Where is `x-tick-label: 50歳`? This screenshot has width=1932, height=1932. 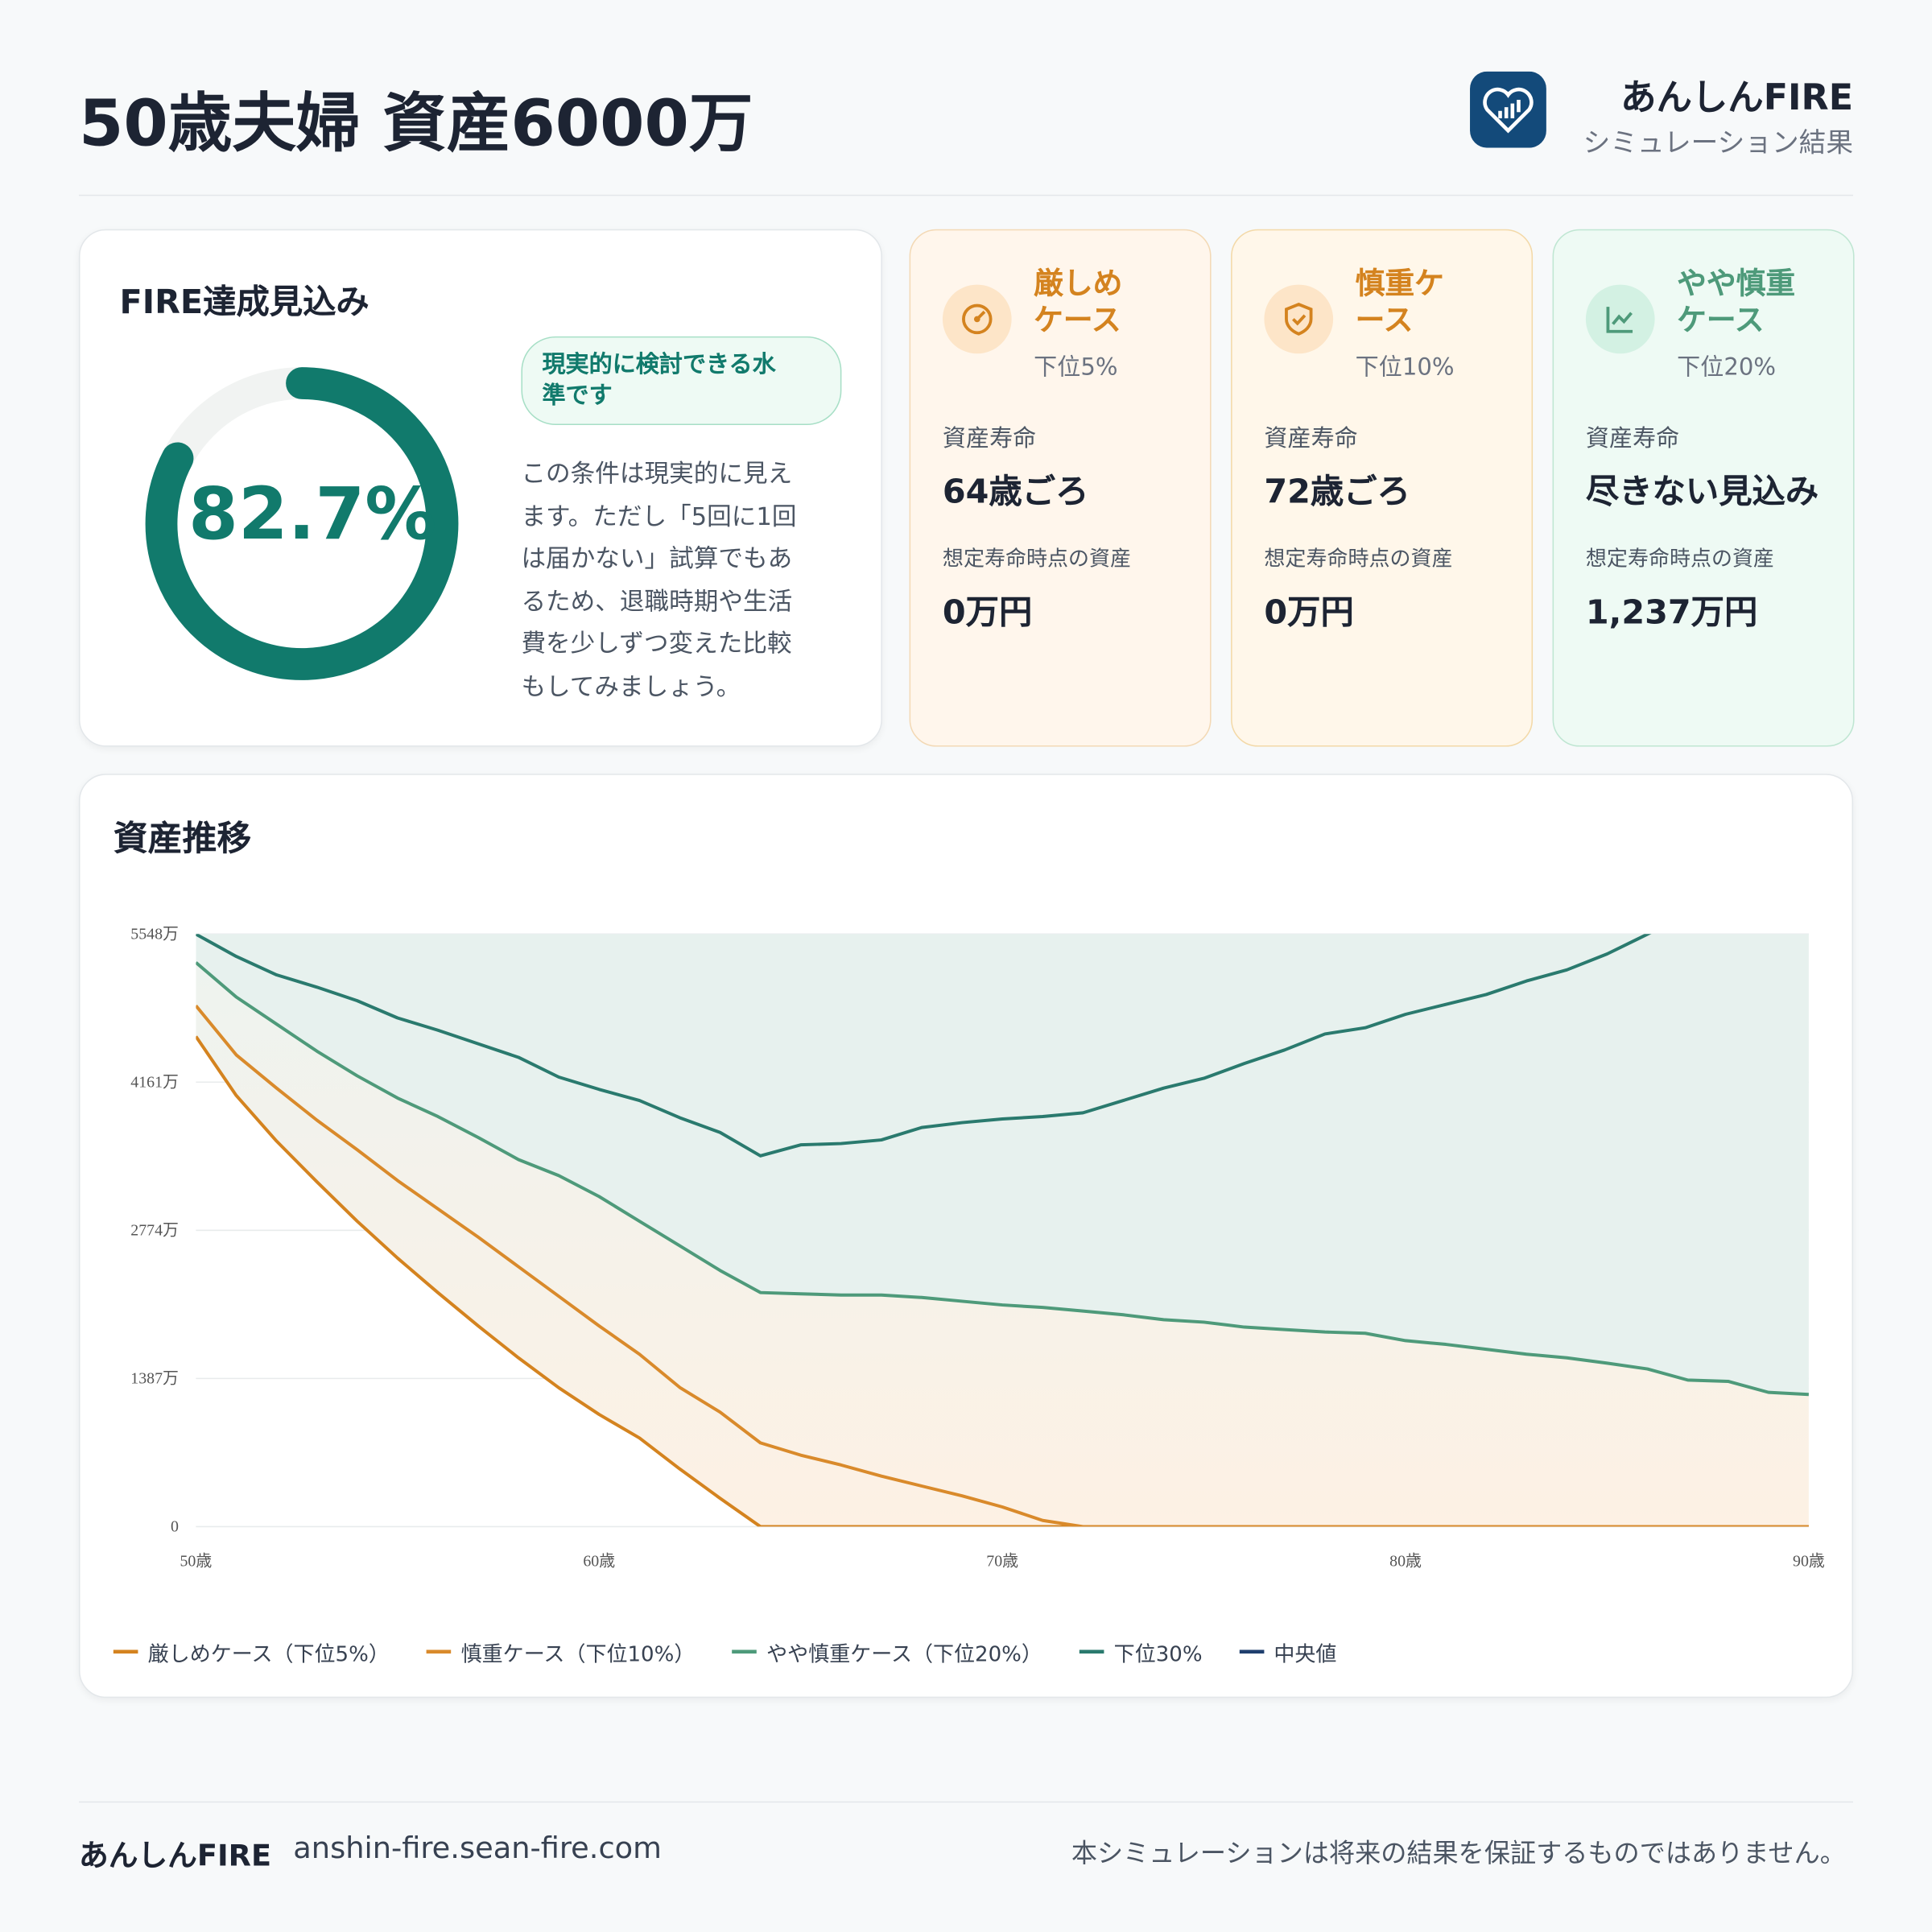
x-tick-label: 50歳 is located at coordinates (196, 1561).